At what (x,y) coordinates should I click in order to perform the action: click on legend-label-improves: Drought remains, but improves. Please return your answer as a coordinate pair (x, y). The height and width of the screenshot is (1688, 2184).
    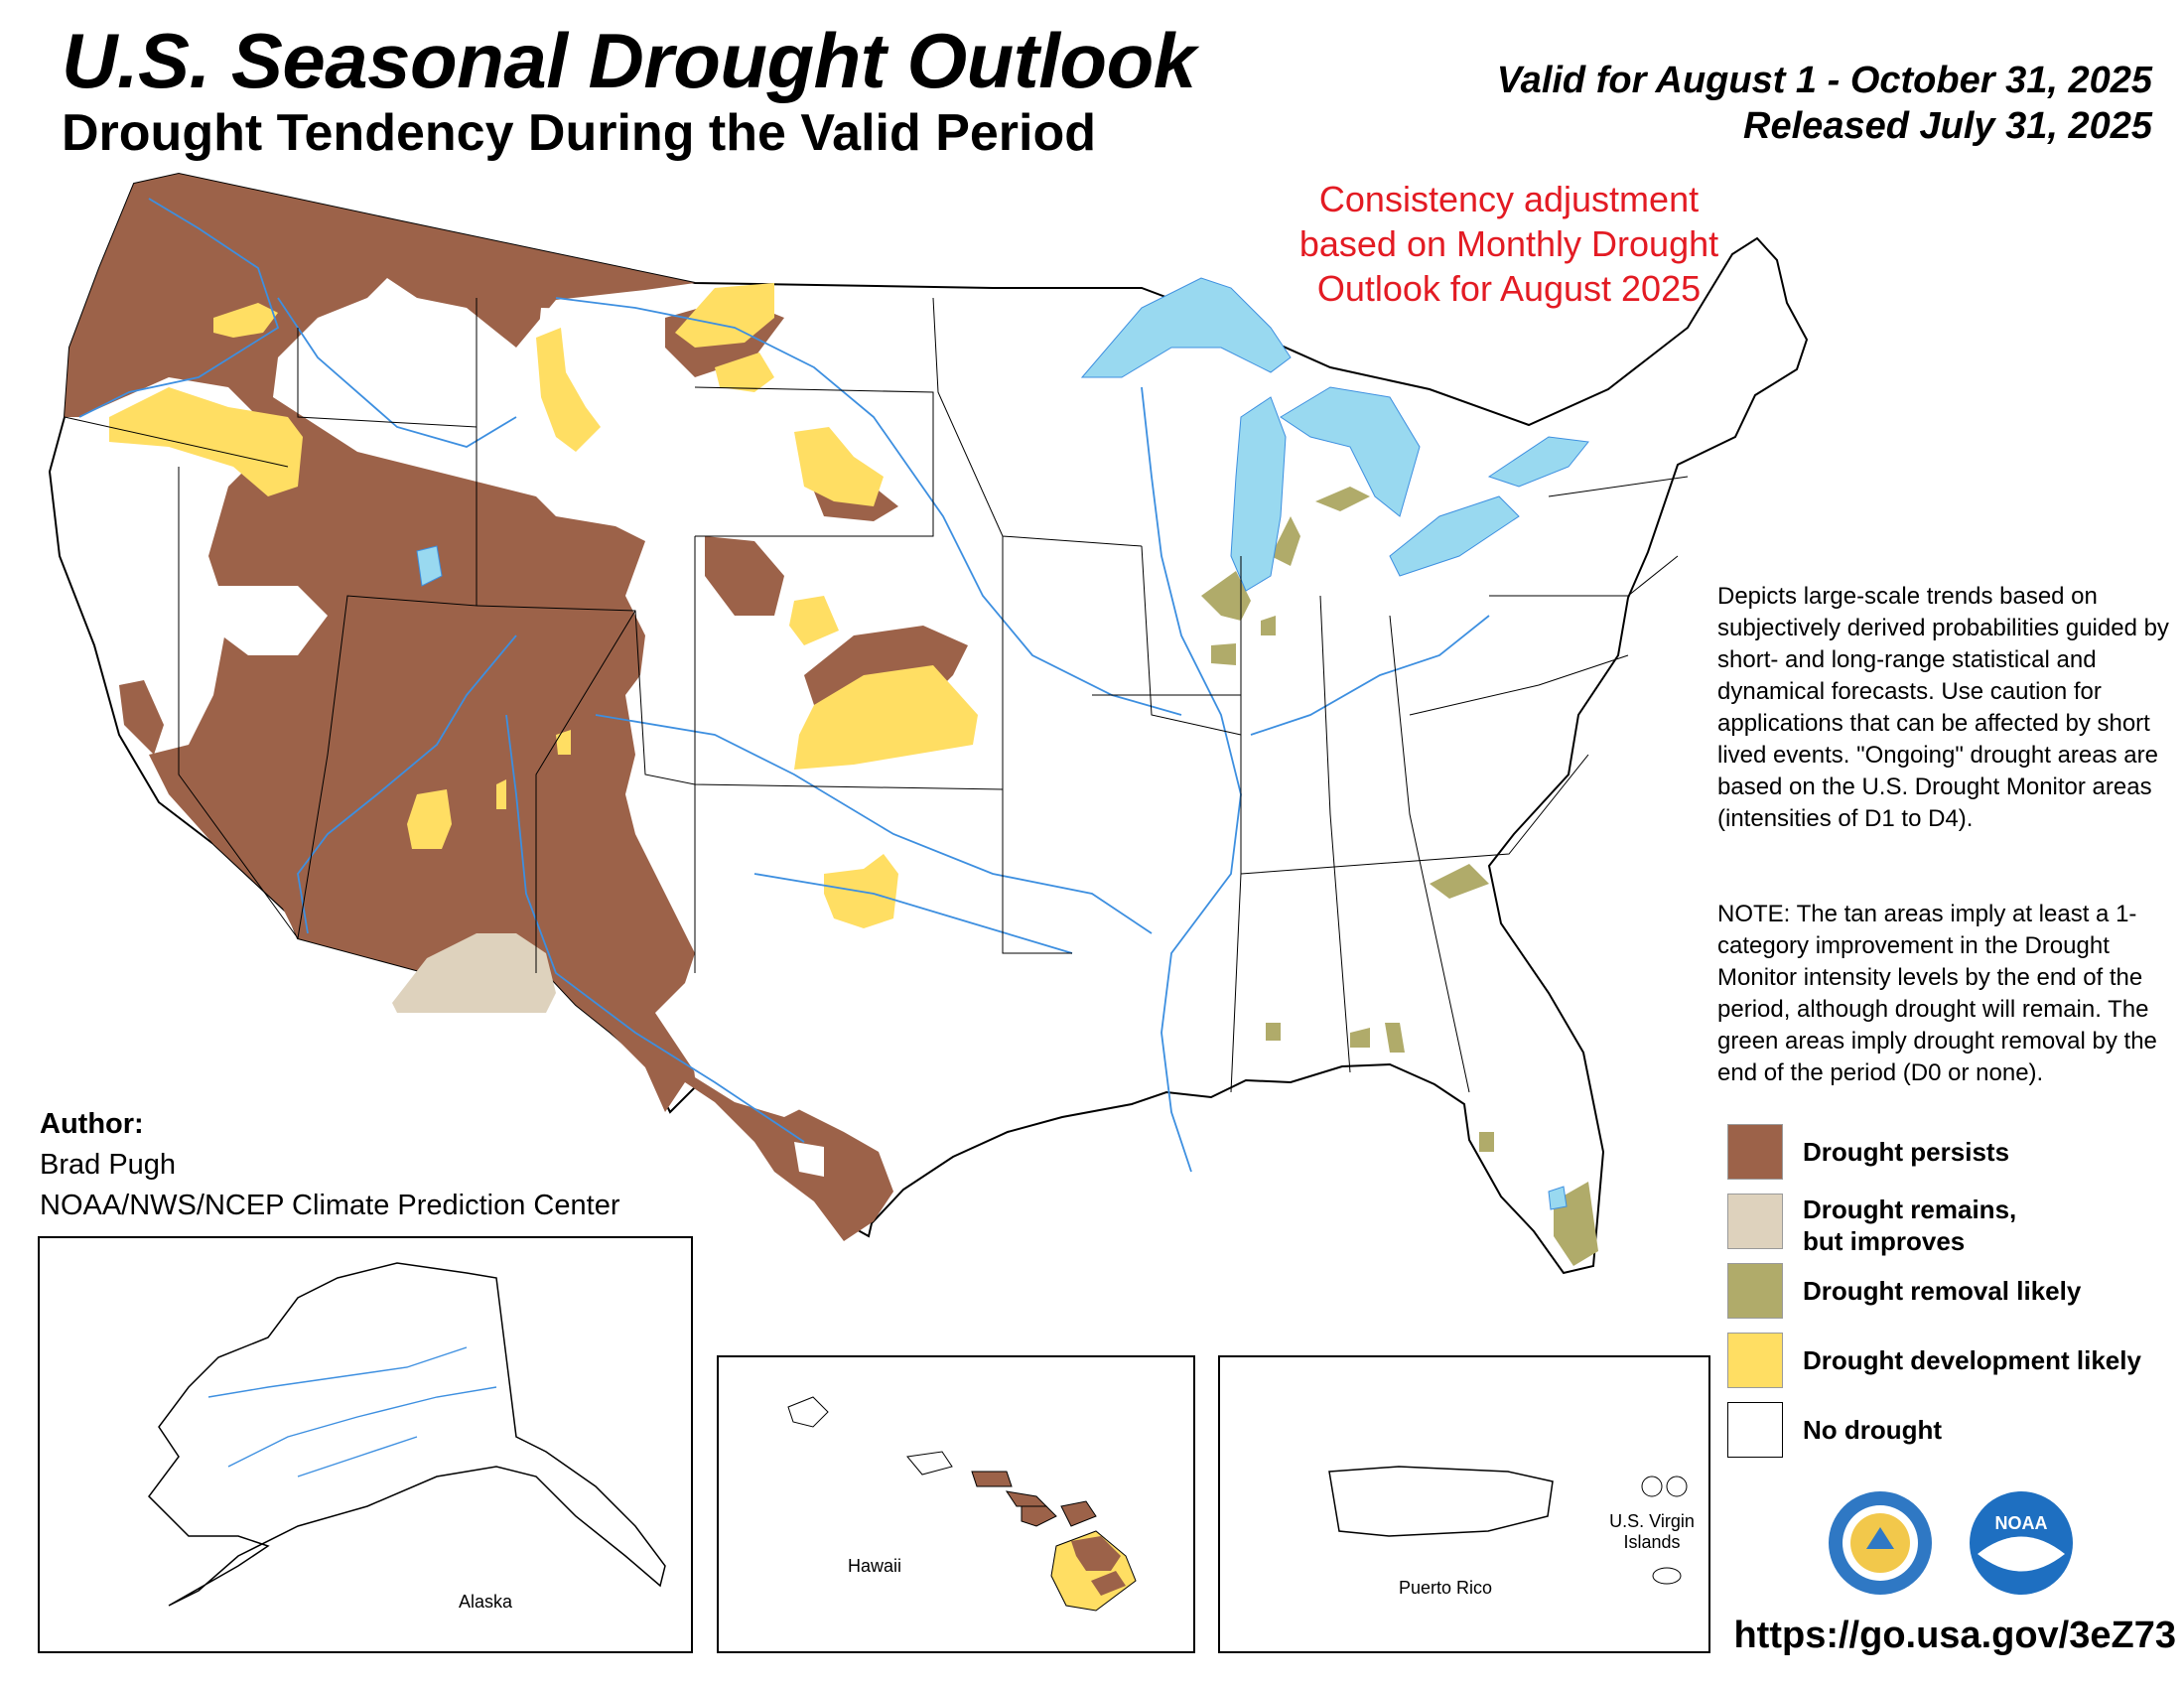
    Looking at the image, I should click on (1910, 1225).